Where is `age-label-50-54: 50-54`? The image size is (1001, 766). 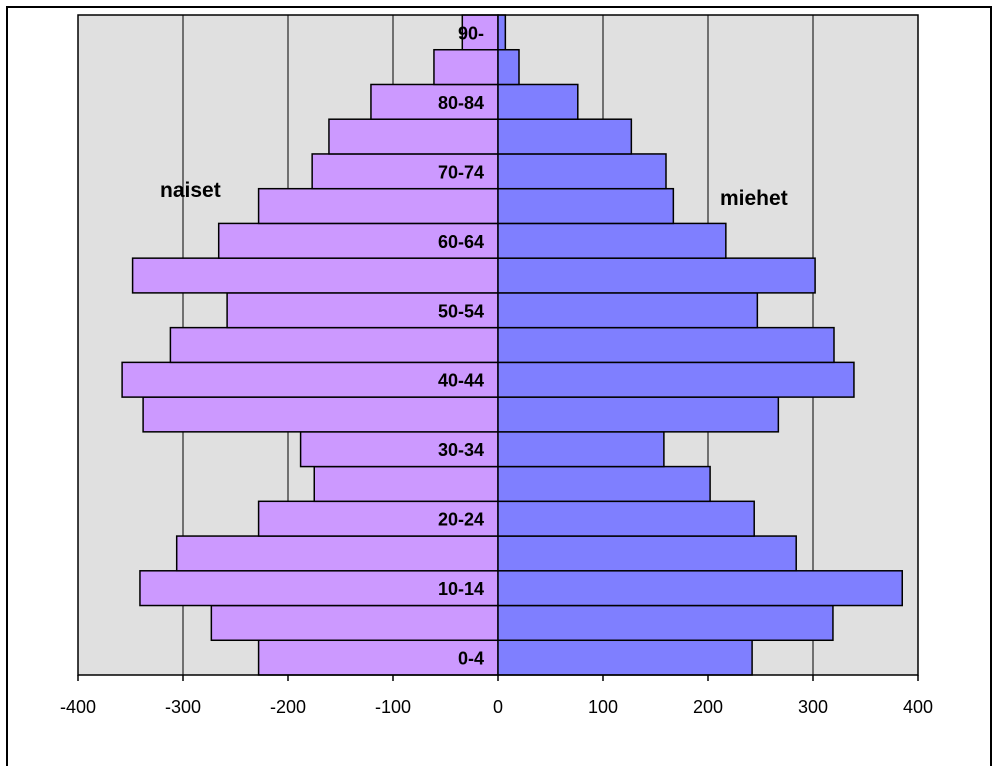
age-label-50-54: 50-54 is located at coordinates (461, 311).